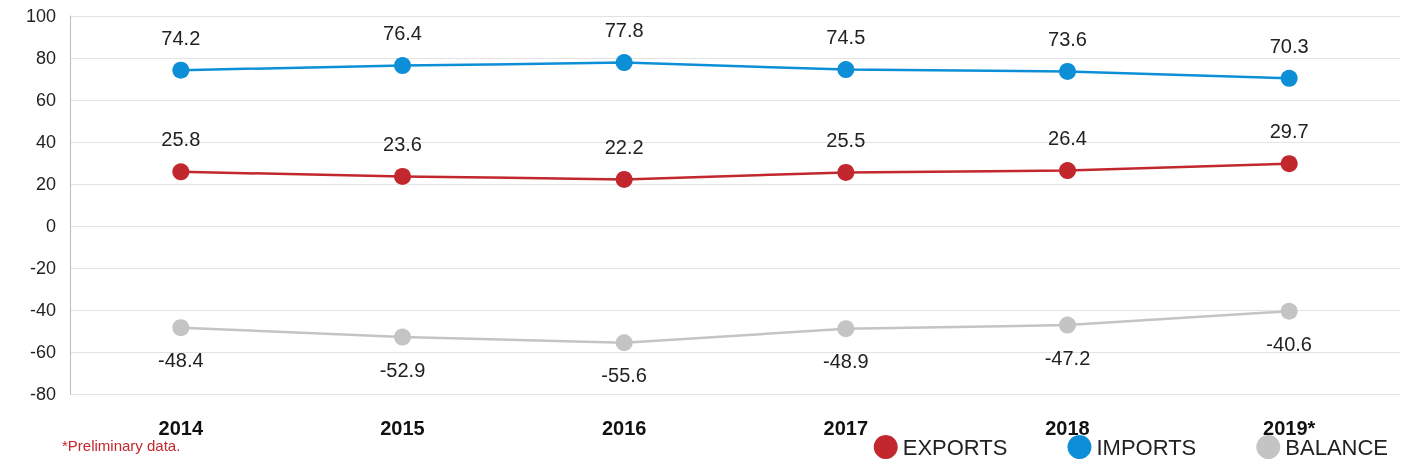  Describe the element at coordinates (40, 16) in the screenshot. I see `y-tick-label: 100` at that location.